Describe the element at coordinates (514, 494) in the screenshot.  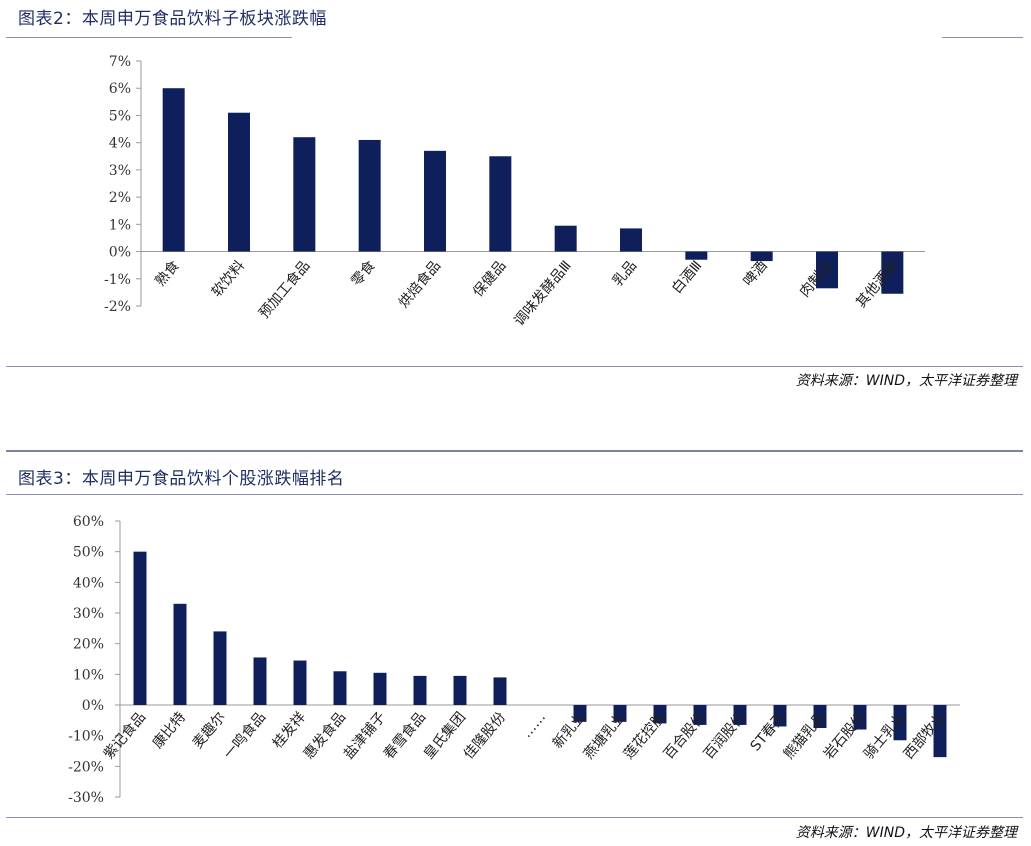
I see `chart2-title-rule` at that location.